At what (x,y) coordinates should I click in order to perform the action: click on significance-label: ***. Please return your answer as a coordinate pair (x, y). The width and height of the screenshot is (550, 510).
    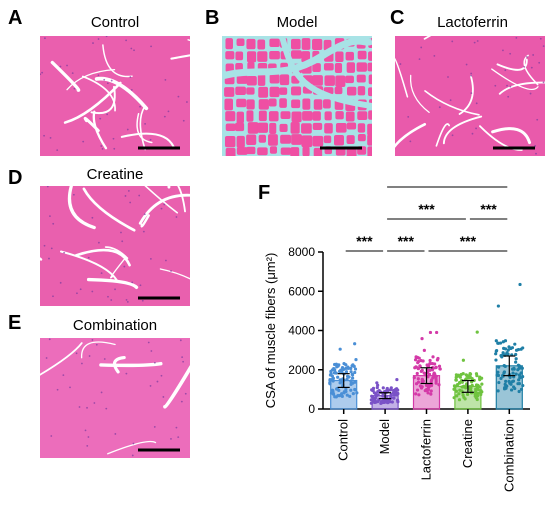
    Looking at the image, I should click on (364, 241).